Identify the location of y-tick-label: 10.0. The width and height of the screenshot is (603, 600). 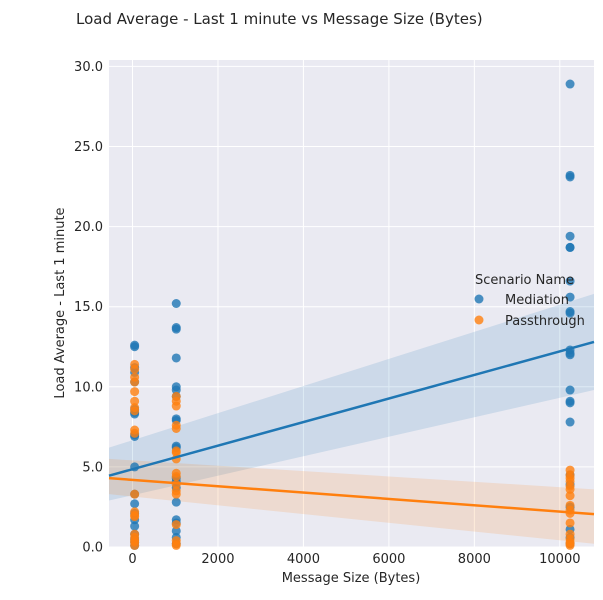
(88, 387).